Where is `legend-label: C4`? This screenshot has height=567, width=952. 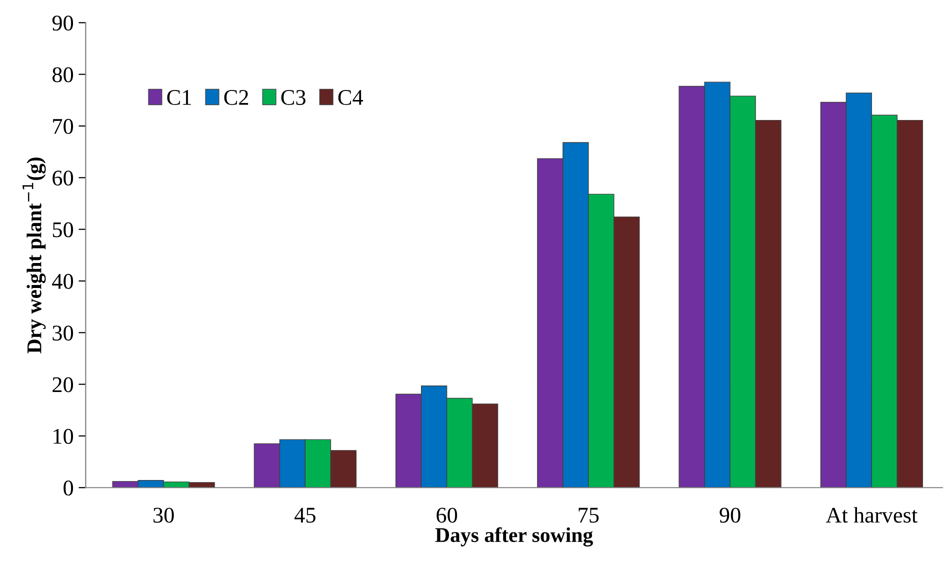 legend-label: C4 is located at coordinates (351, 97).